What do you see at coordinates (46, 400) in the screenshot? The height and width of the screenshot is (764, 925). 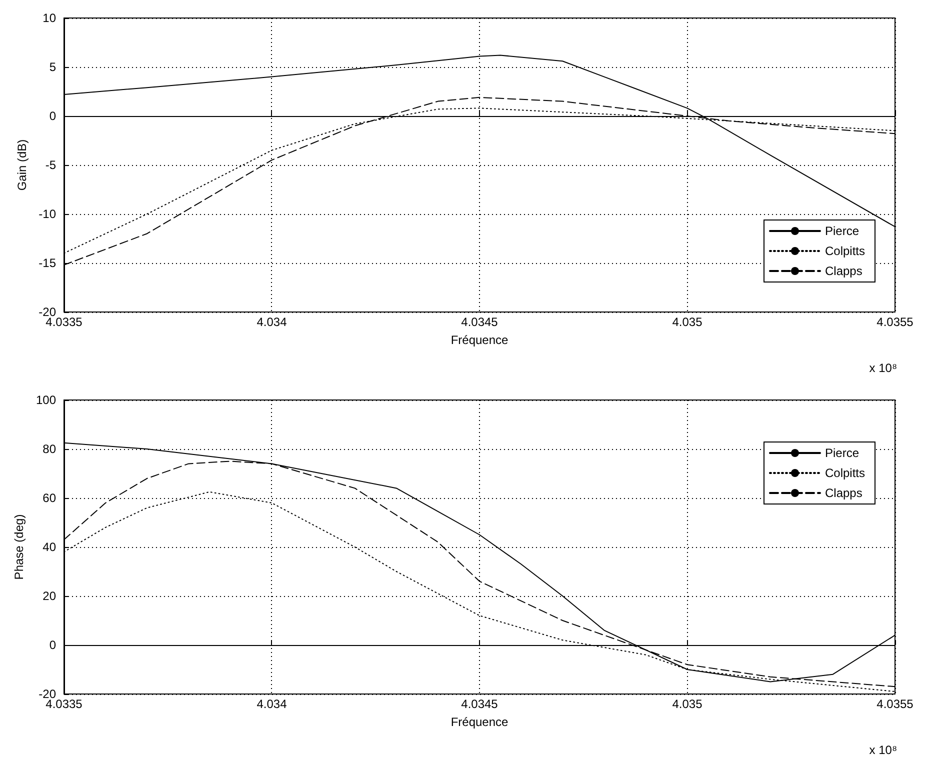 I see `y-tick-label: 100` at bounding box center [46, 400].